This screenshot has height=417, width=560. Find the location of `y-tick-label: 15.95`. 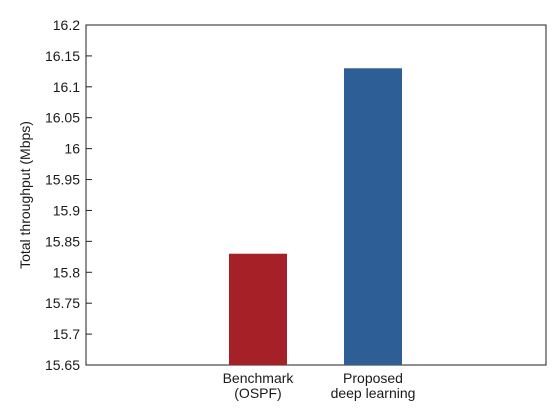

y-tick-label: 15.95 is located at coordinates (62, 180).